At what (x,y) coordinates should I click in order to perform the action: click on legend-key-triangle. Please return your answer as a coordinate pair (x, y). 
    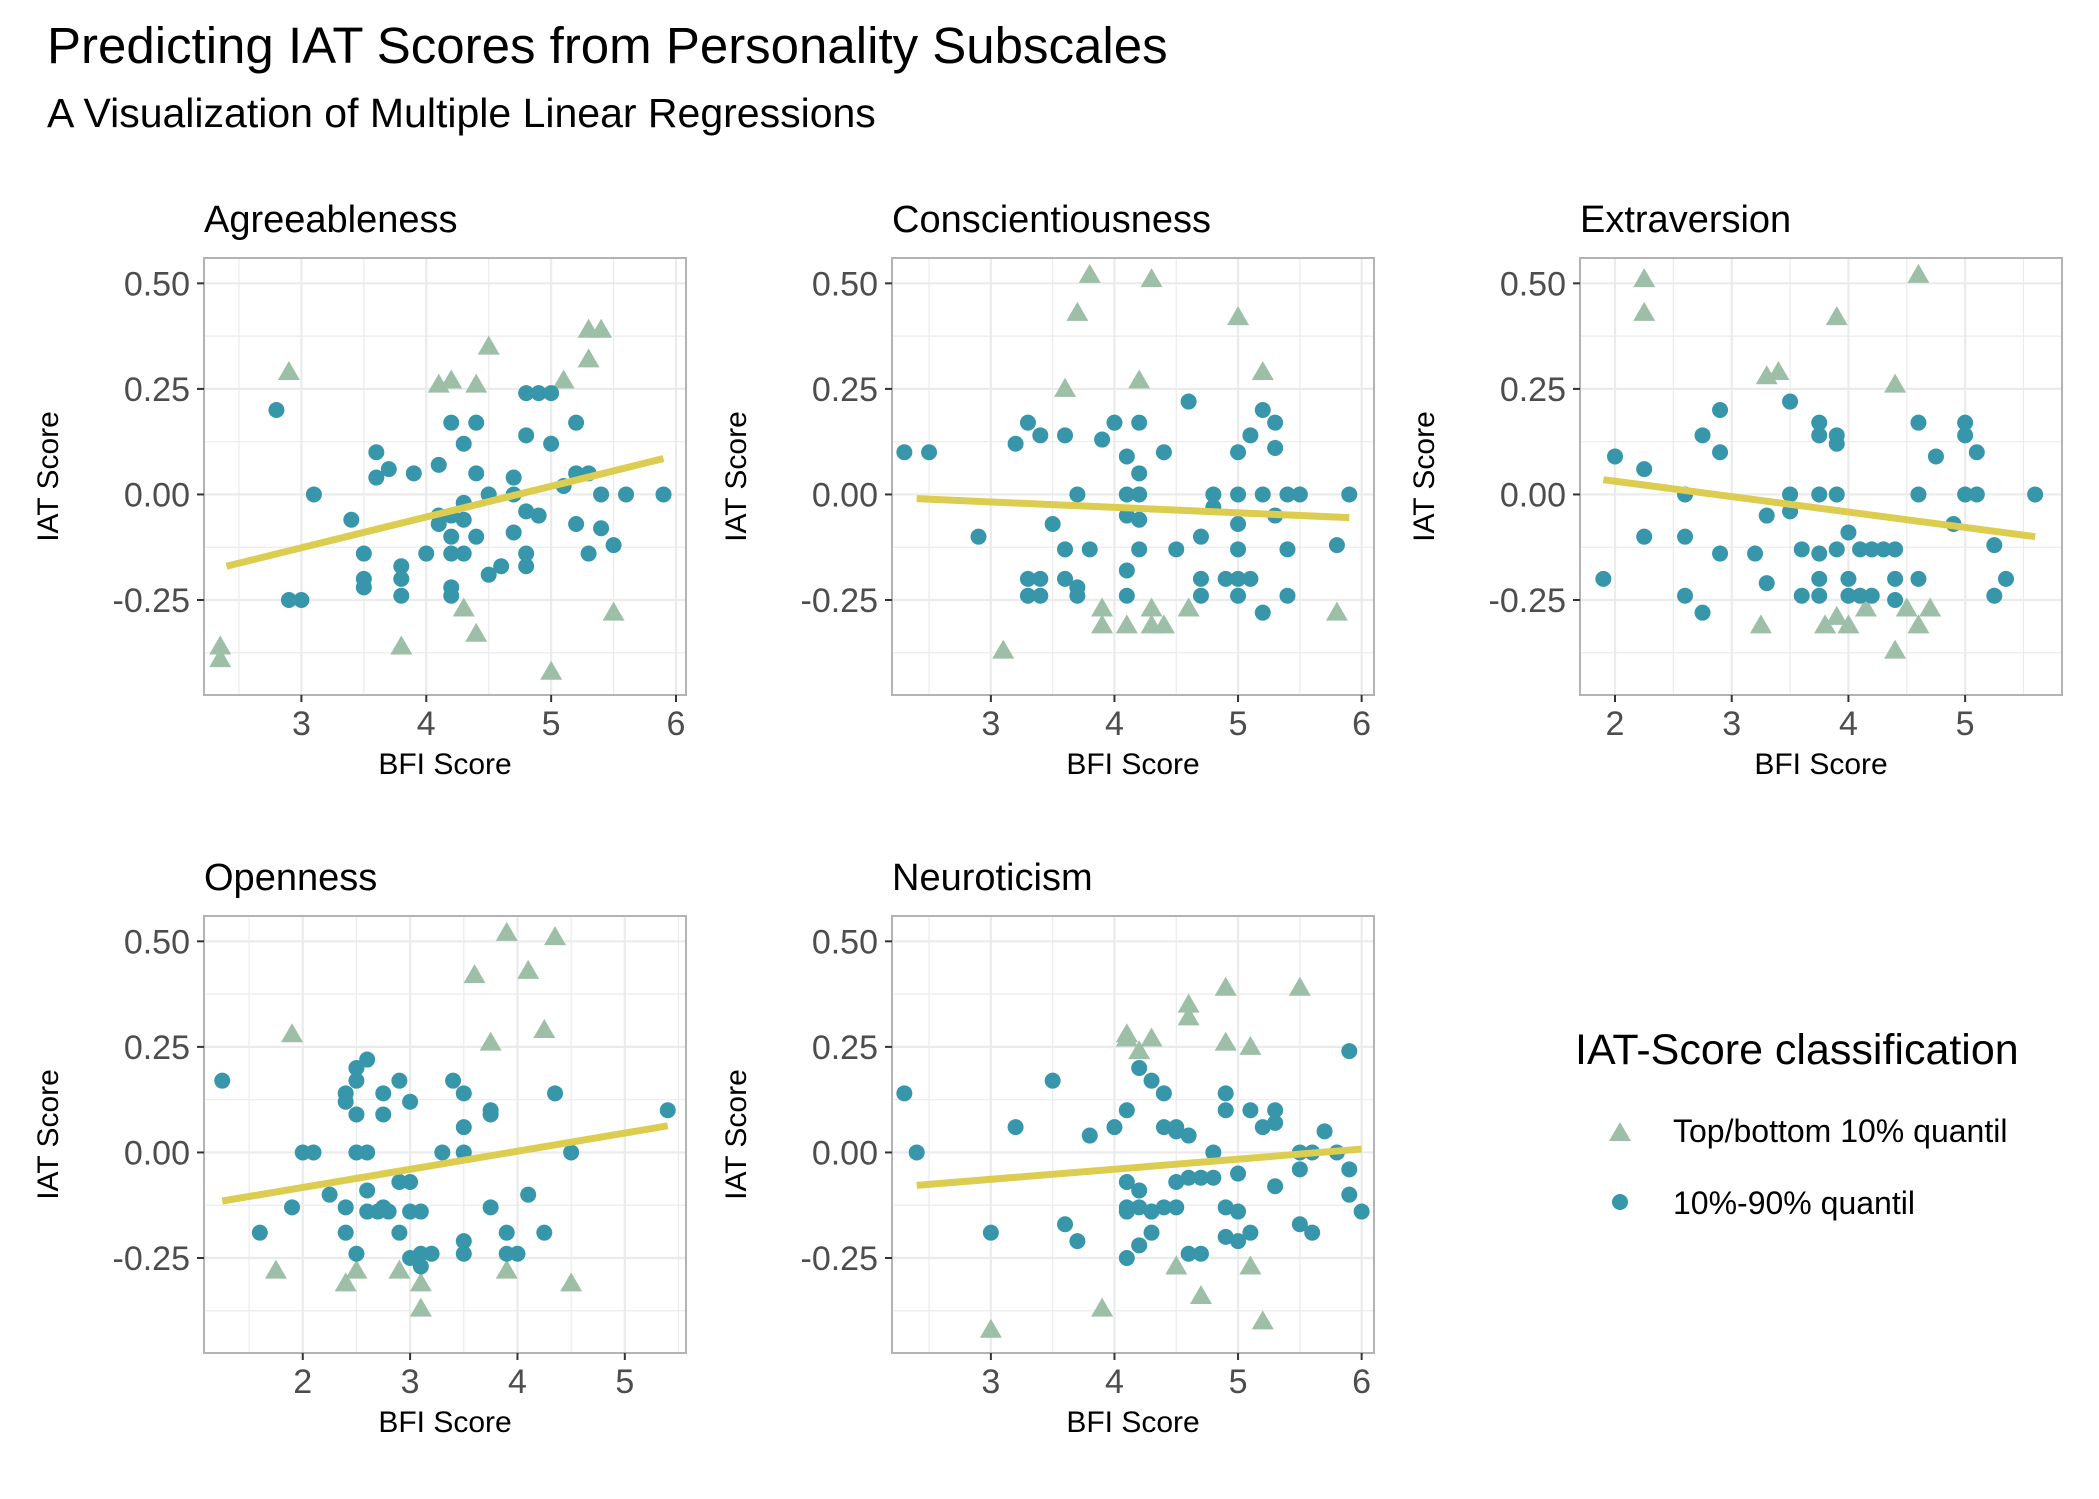
    Looking at the image, I should click on (1620, 1131).